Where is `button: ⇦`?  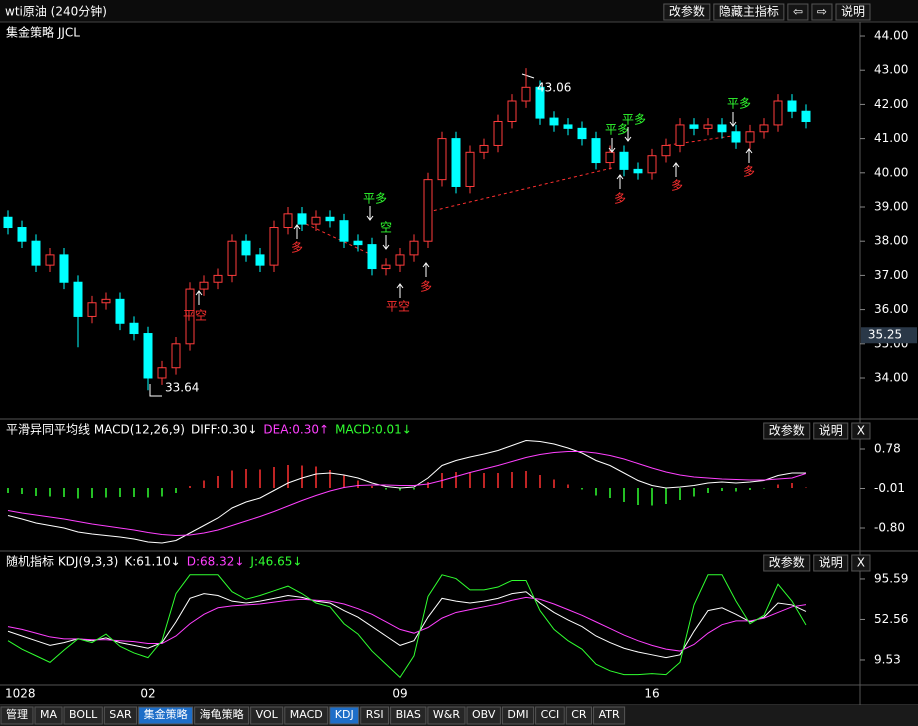 button: ⇦ is located at coordinates (798, 12).